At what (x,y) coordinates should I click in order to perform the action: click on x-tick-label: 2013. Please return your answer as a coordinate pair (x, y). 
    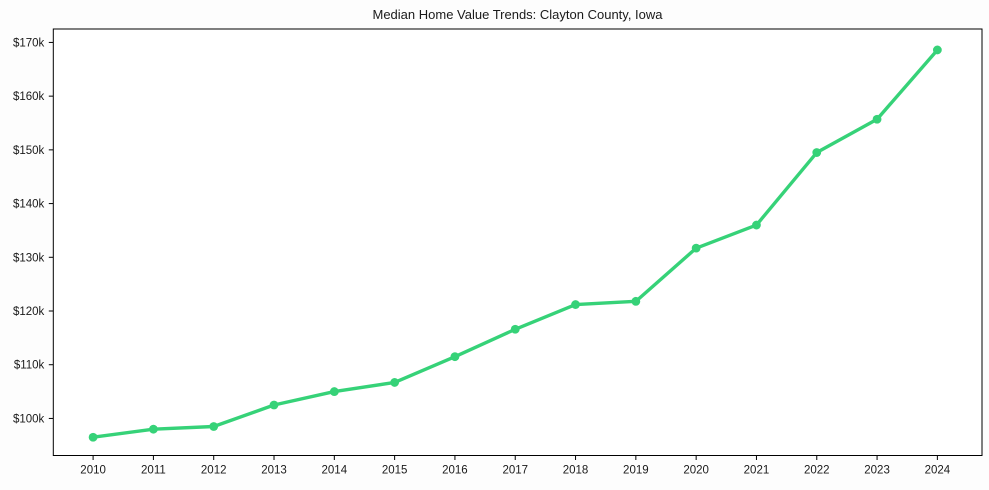
    Looking at the image, I should click on (274, 471).